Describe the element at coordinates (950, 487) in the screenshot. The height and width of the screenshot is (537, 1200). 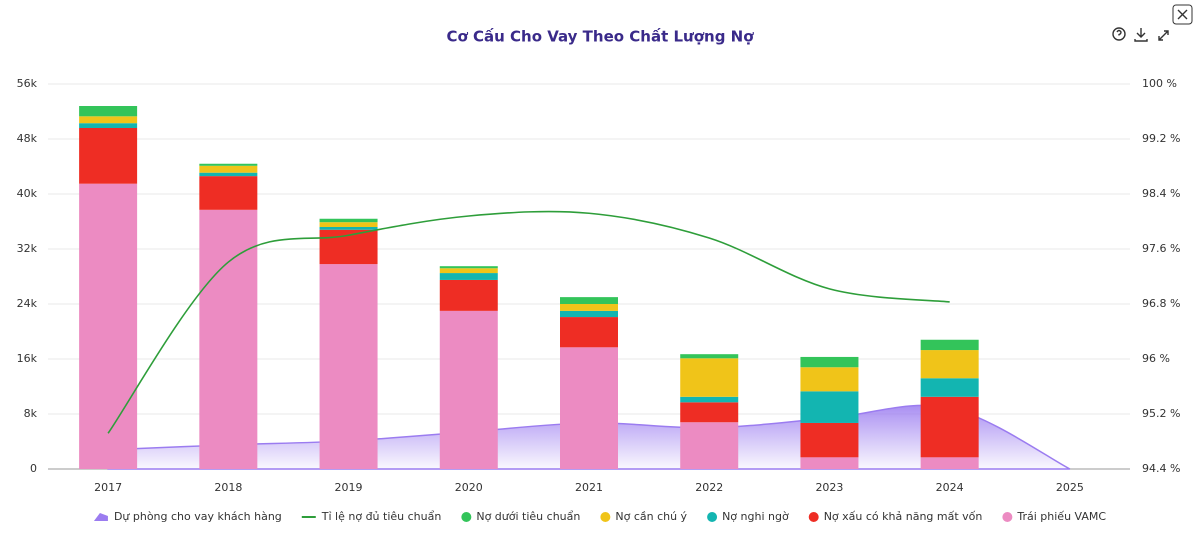
I see `x-tick-label: 2024` at that location.